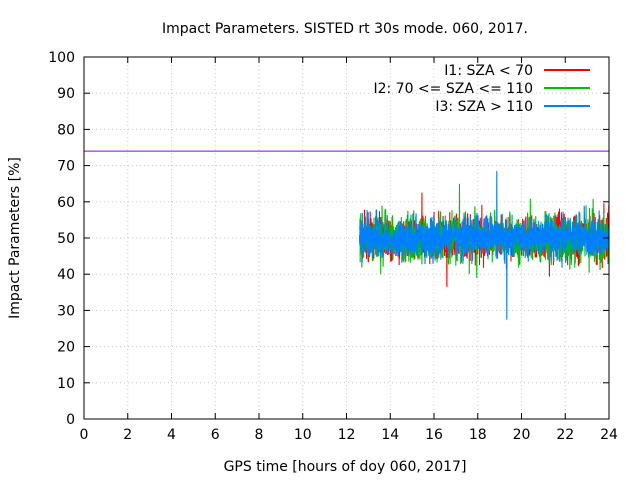  Describe the element at coordinates (345, 467) in the screenshot. I see `x-axis-label: GPS time [hours of doy 060, 2017]` at that location.